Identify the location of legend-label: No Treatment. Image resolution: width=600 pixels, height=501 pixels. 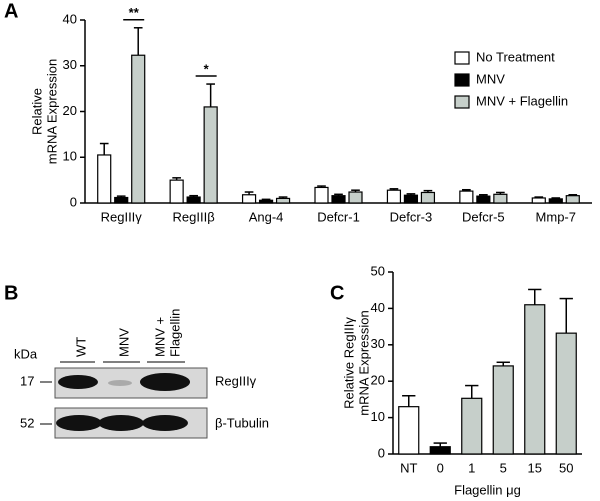
(515, 56).